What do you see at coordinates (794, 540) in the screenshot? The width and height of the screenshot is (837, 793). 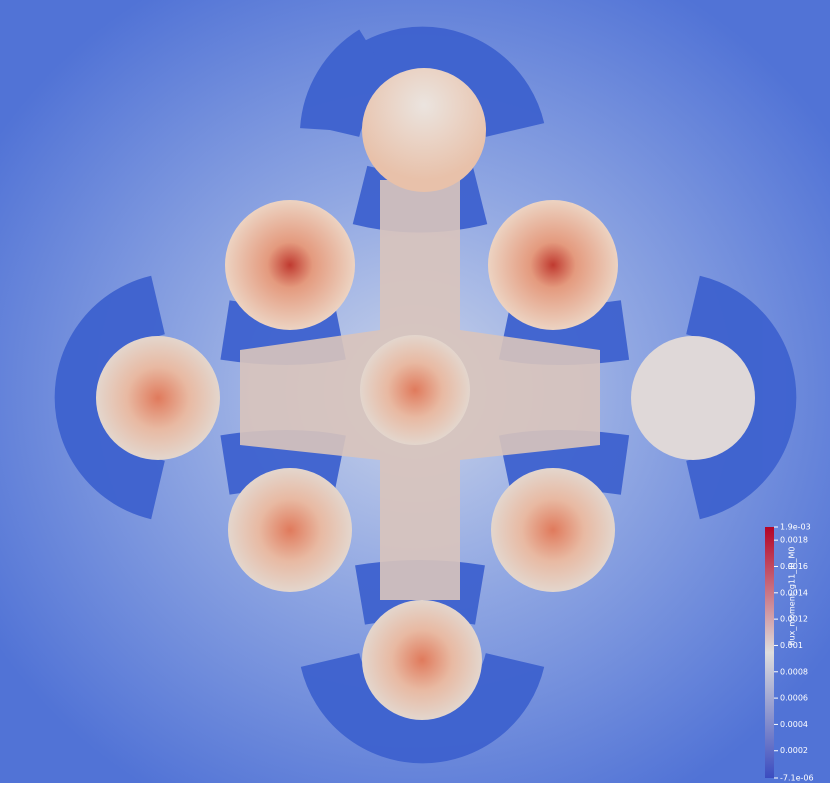 I see `tick-label: 0.0018` at bounding box center [794, 540].